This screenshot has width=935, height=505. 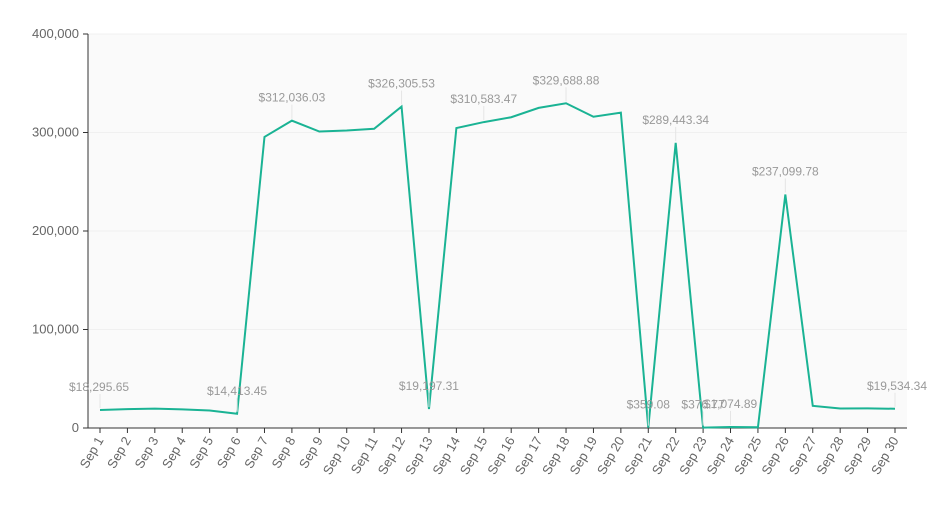 I want to click on x-tick-label: Sep 6, so click(x=229, y=452).